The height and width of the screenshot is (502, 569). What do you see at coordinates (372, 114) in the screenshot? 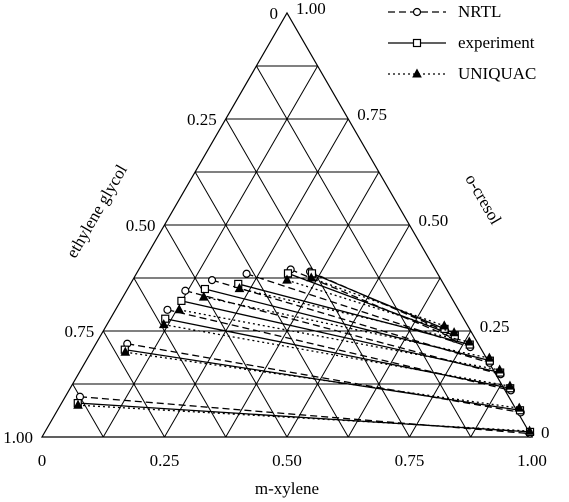
I see `right-tick-label: 0.75` at bounding box center [372, 114].